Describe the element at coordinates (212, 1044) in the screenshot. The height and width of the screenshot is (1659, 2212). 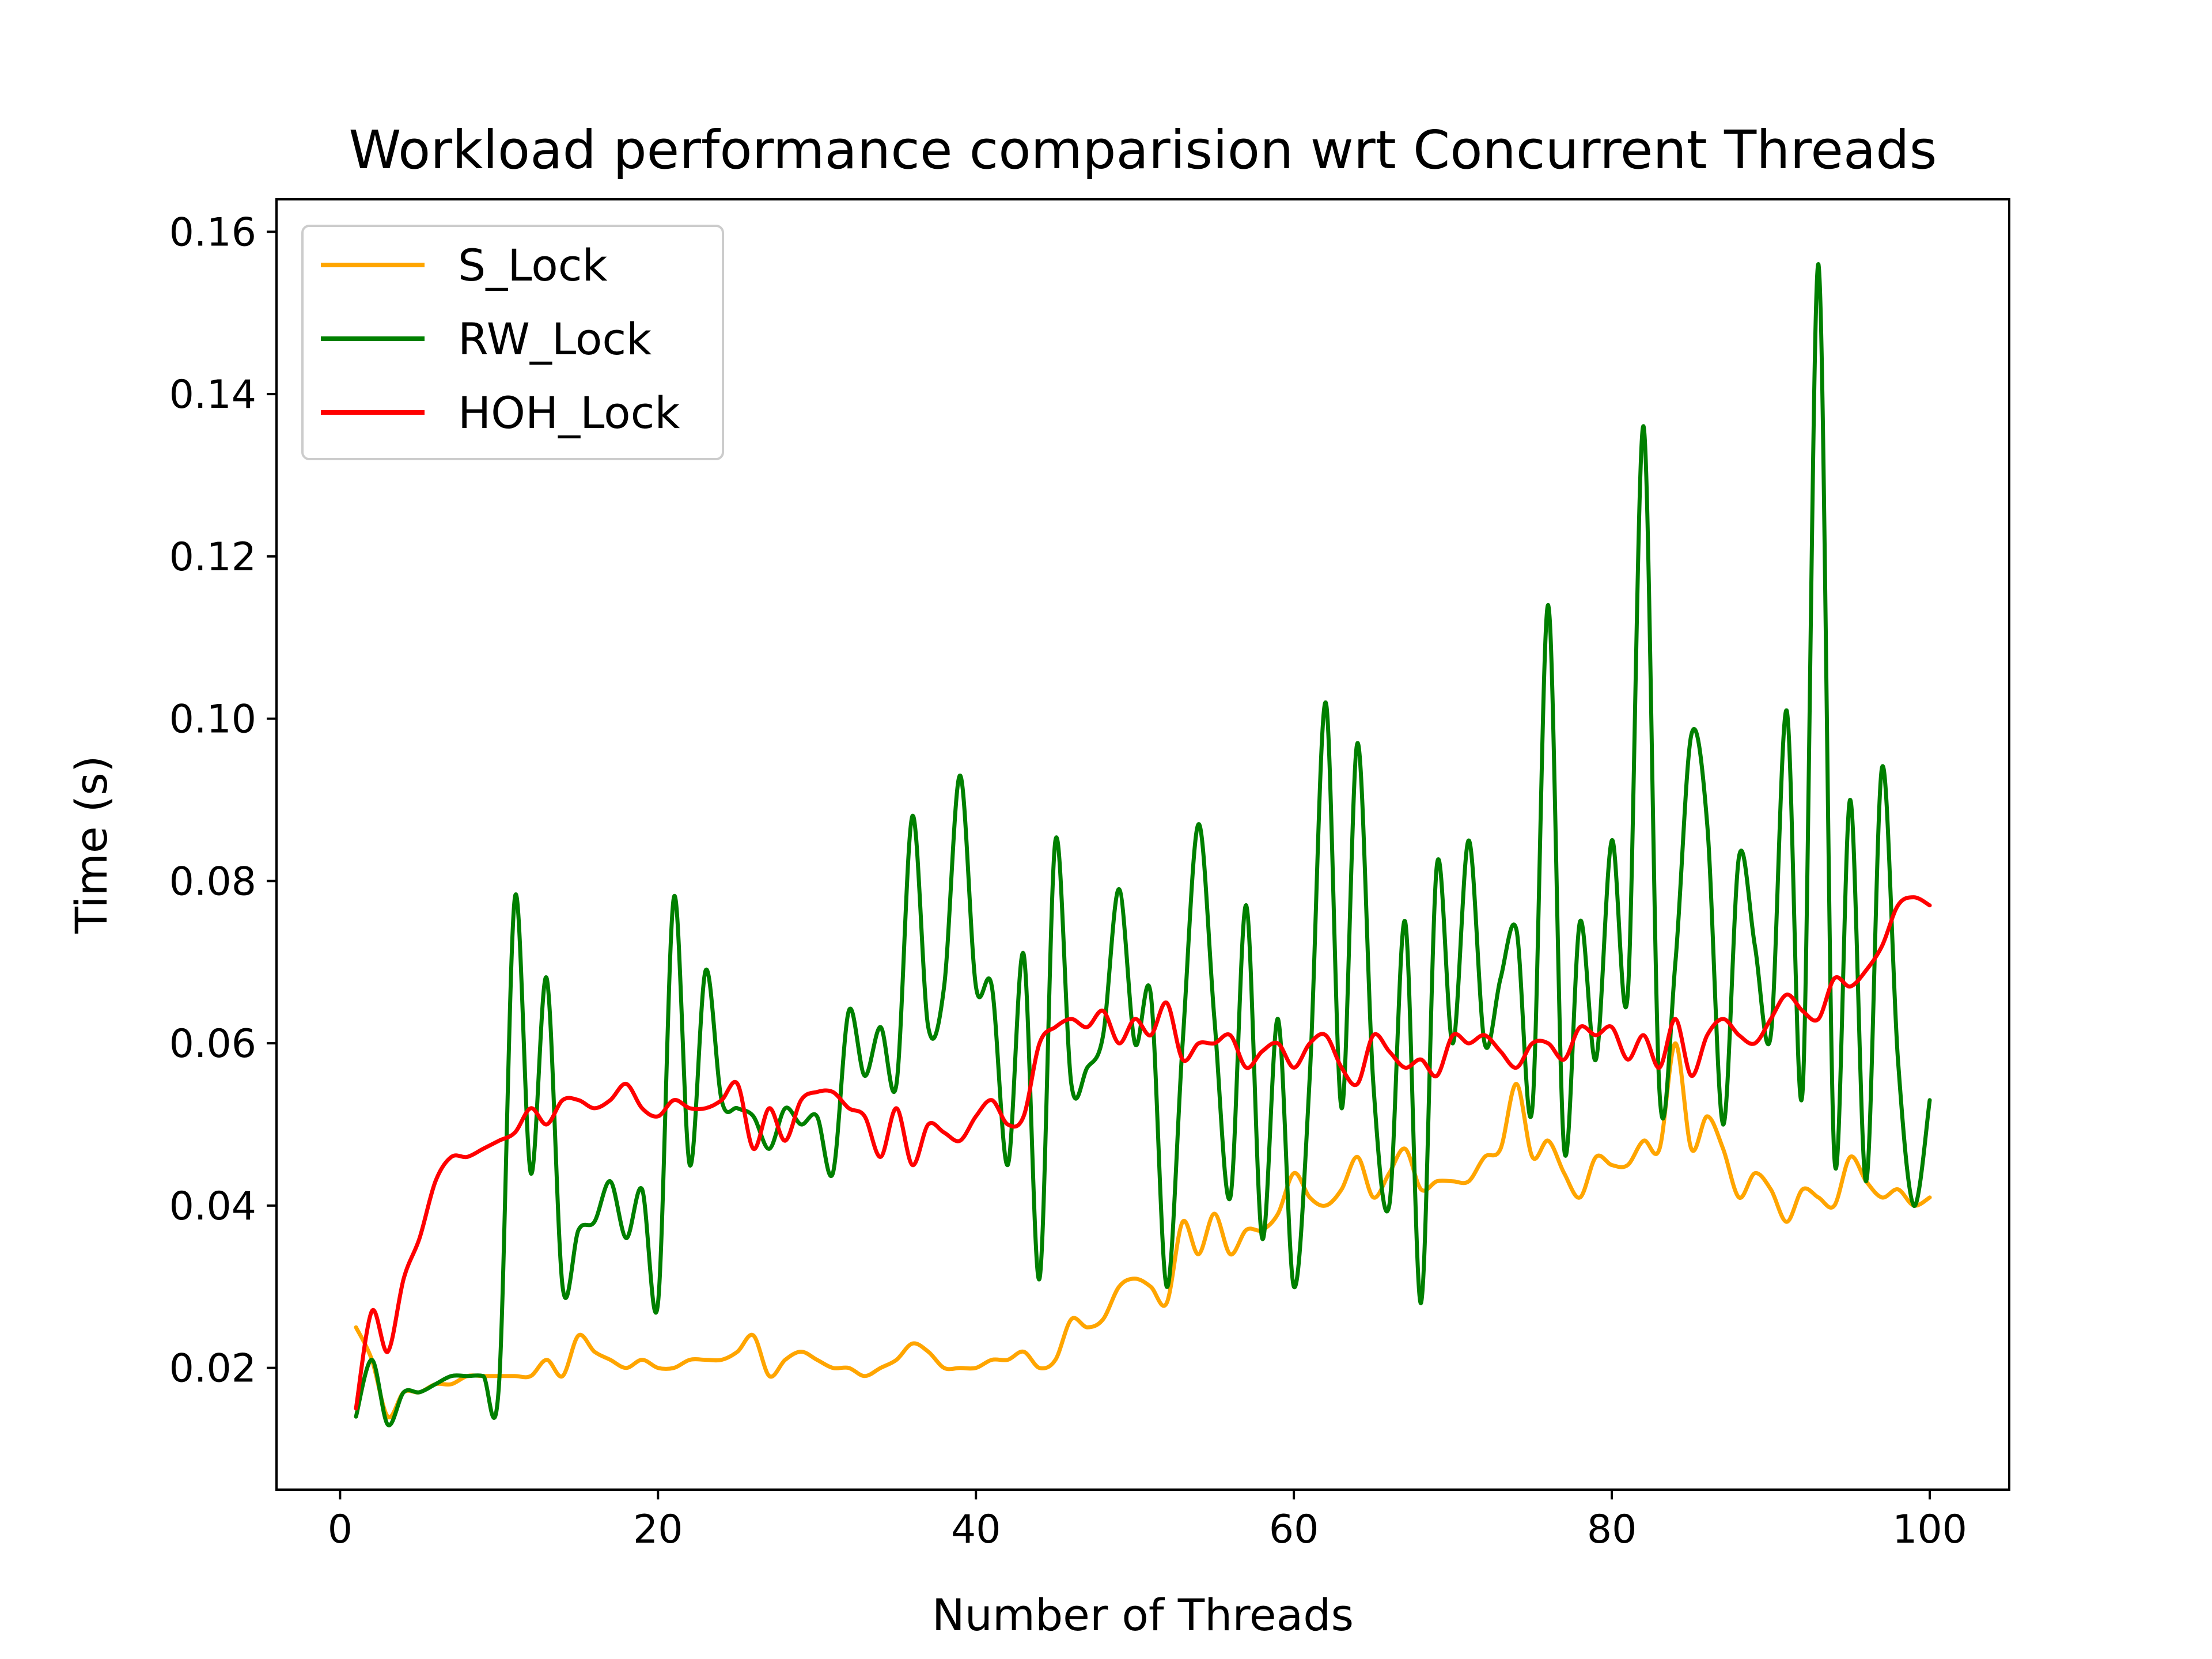
I see `y-tick-label: 0.06` at that location.